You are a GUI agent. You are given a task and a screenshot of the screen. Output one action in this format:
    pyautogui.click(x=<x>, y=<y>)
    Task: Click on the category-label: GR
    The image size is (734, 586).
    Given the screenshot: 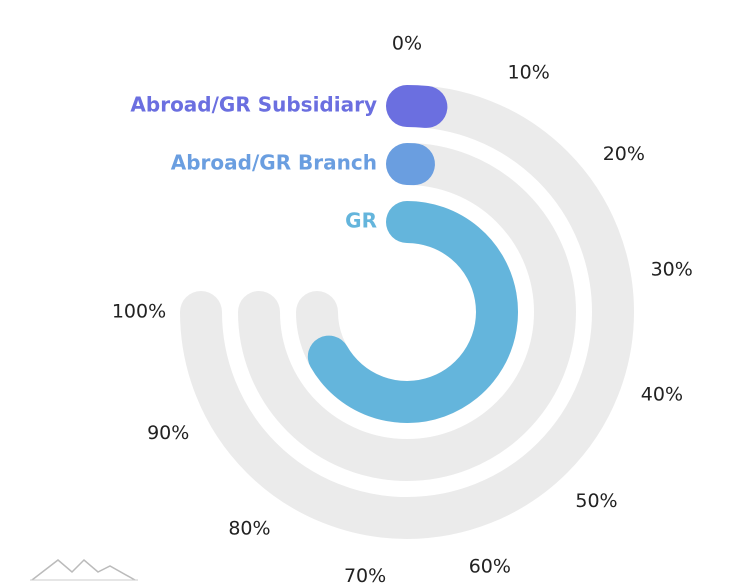 What is the action you would take?
    pyautogui.click(x=361, y=221)
    